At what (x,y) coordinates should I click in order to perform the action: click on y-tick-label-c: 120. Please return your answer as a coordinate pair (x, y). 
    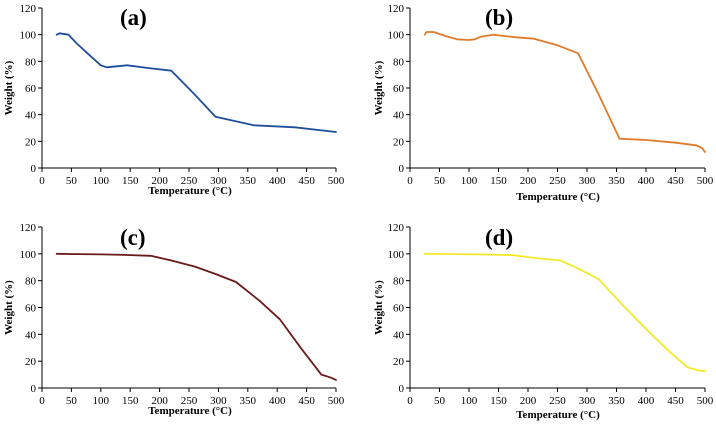
    Looking at the image, I should click on (28, 228).